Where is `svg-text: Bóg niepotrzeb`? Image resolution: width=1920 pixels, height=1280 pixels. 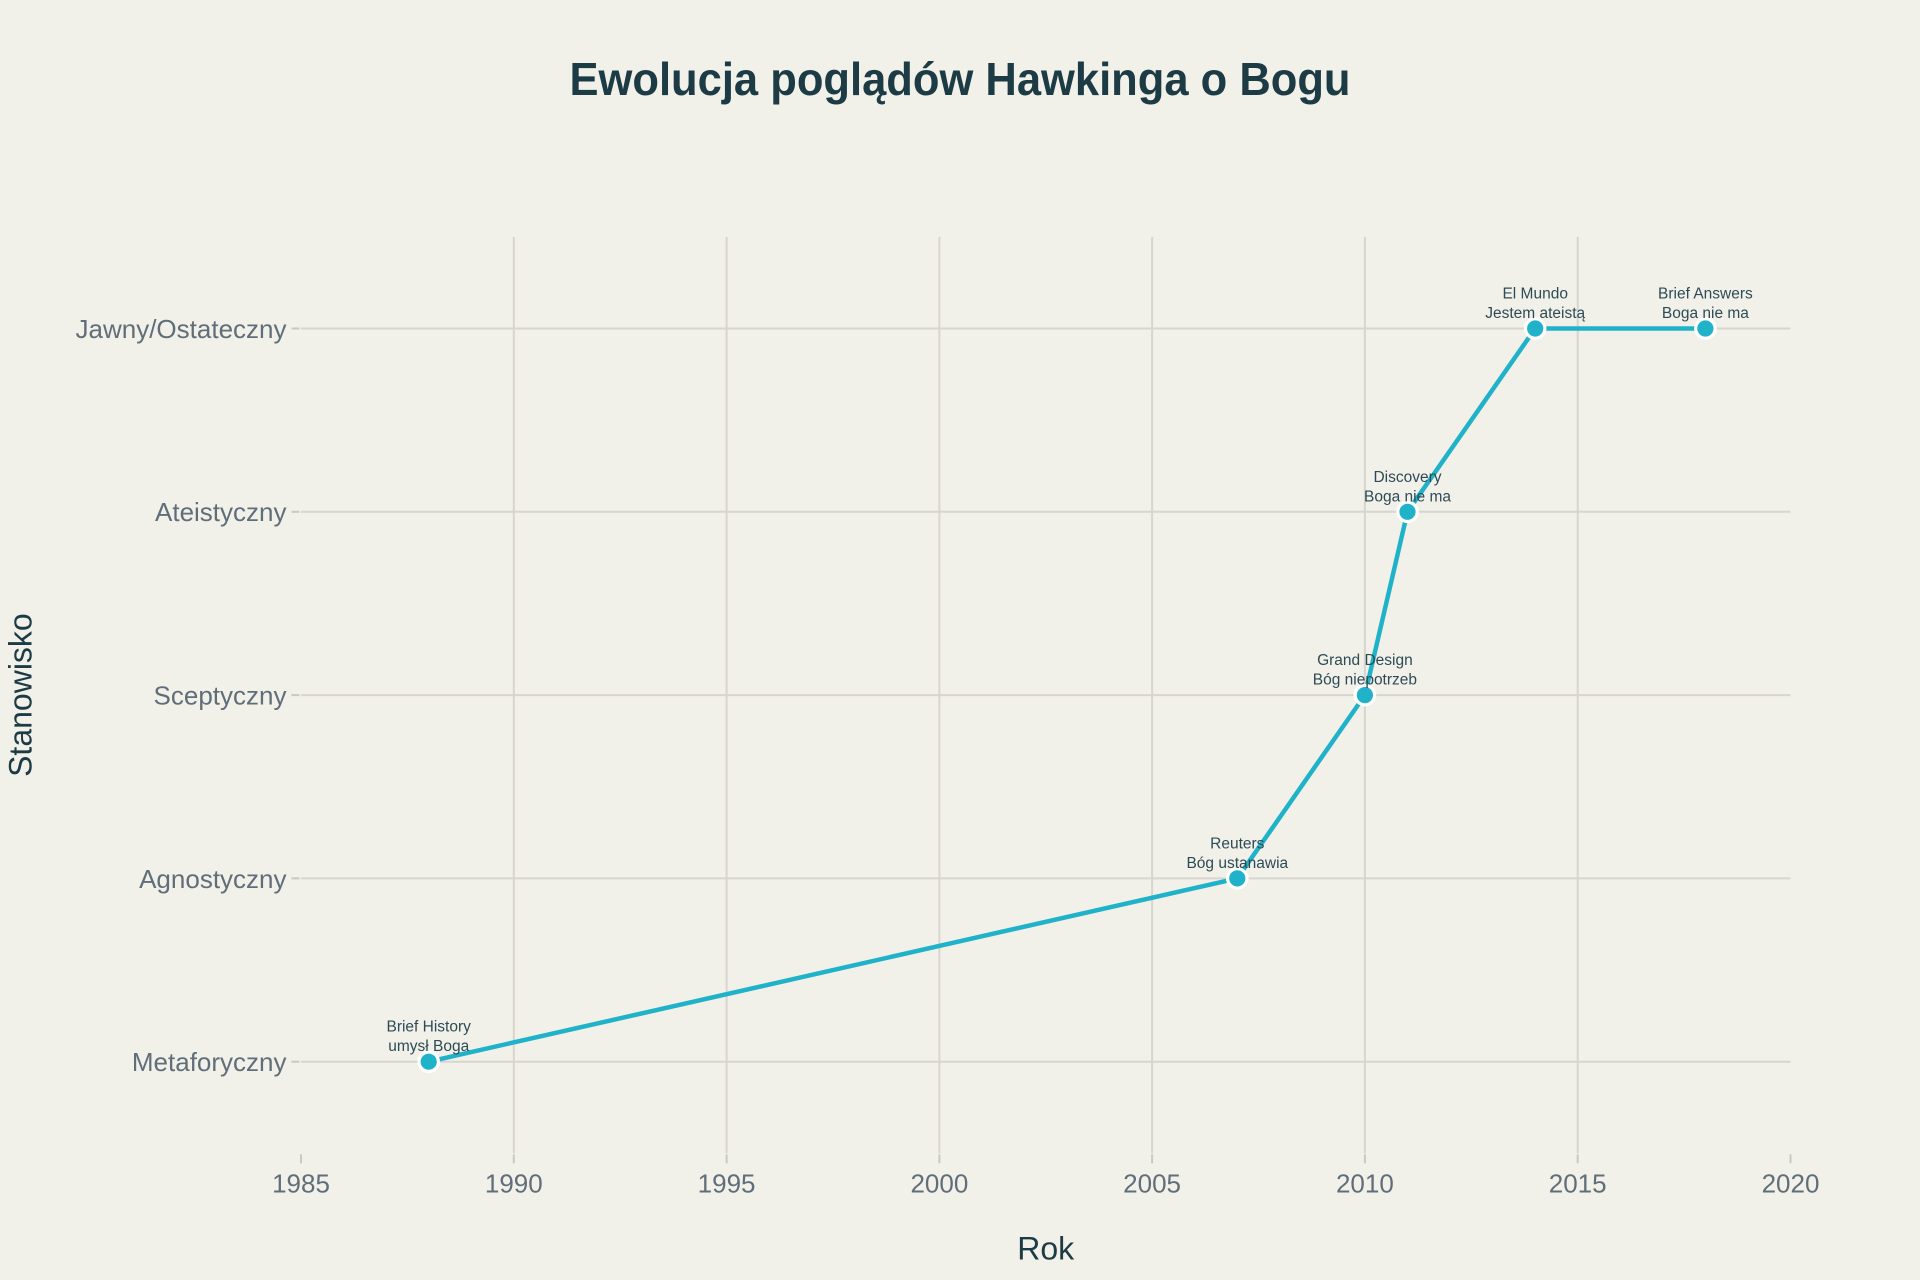 svg-text: Bóg niepotrzeb is located at coordinates (1365, 680).